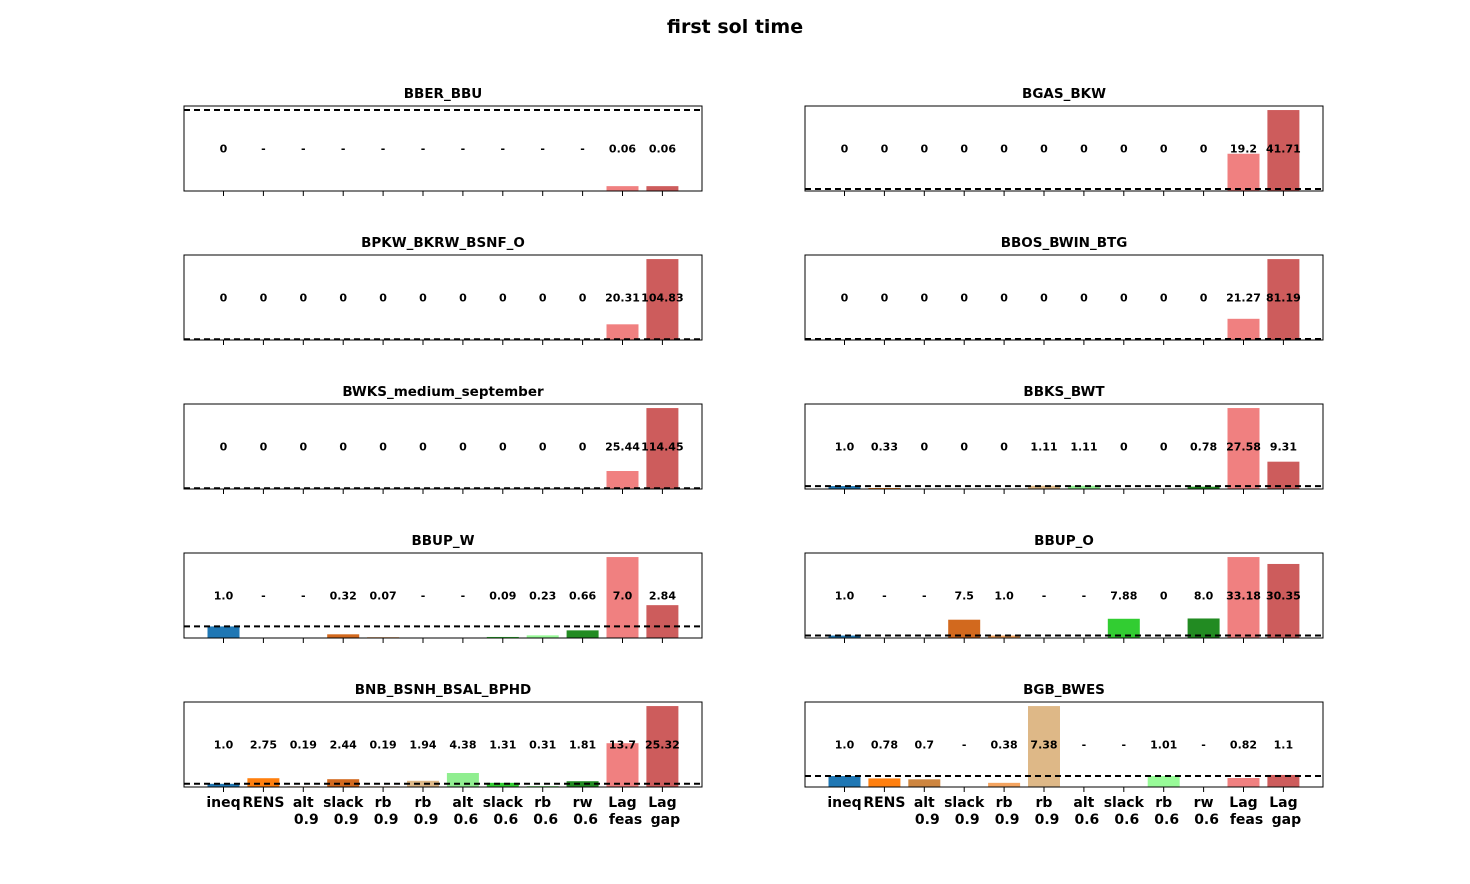 The width and height of the screenshot is (1470, 884). I want to click on subplot-BBER_BBU: BBER_BBU 0 - - - - - - - - - 0.06 0.06, so click(443, 141).